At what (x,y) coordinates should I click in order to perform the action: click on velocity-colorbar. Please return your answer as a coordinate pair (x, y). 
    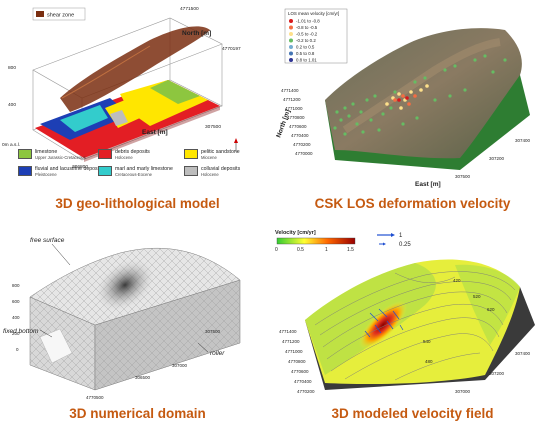
    Looking at the image, I should click on (316, 241).